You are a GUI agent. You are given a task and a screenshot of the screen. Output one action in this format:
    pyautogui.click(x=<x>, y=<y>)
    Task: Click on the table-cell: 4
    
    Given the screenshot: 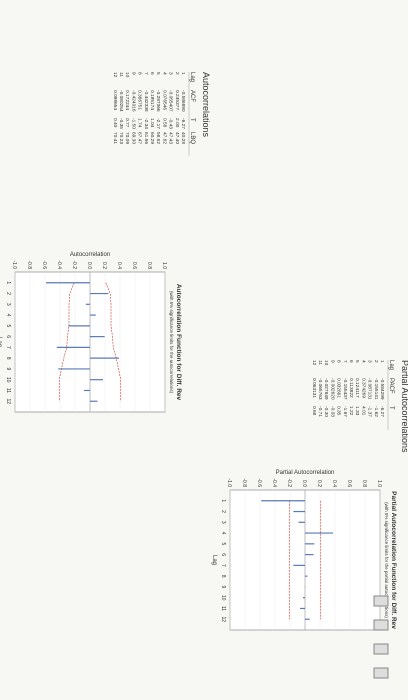 What is the action you would take?
    pyautogui.click(x=363, y=361)
    